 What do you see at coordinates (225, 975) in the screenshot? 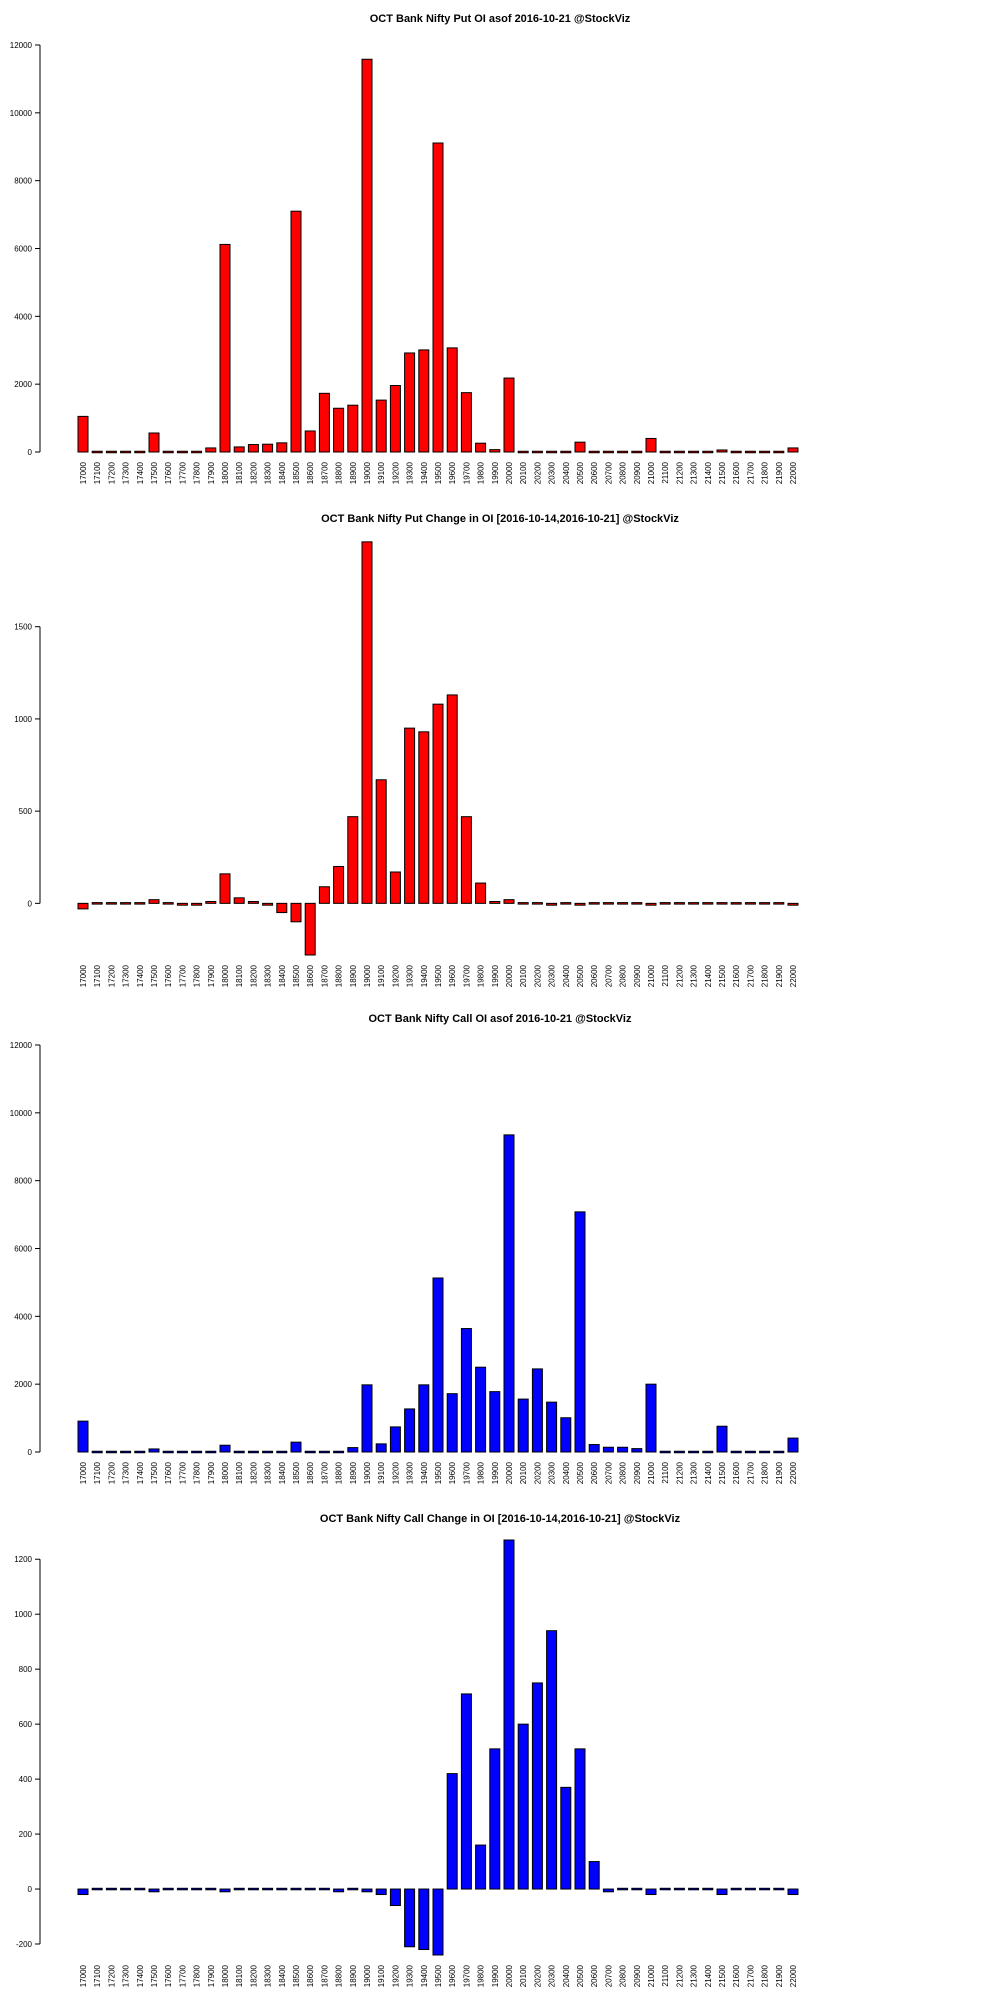
I see `x-tick-label: 18000` at bounding box center [225, 975].